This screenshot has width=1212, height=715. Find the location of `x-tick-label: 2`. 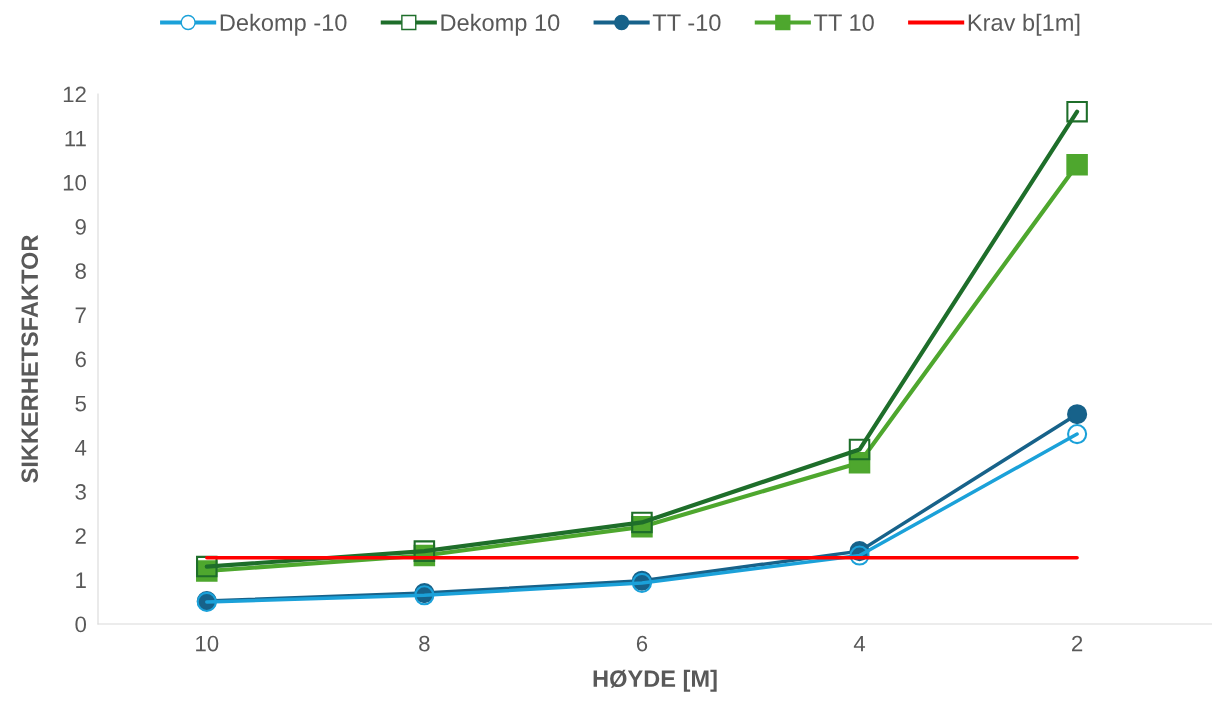

x-tick-label: 2 is located at coordinates (1077, 643).